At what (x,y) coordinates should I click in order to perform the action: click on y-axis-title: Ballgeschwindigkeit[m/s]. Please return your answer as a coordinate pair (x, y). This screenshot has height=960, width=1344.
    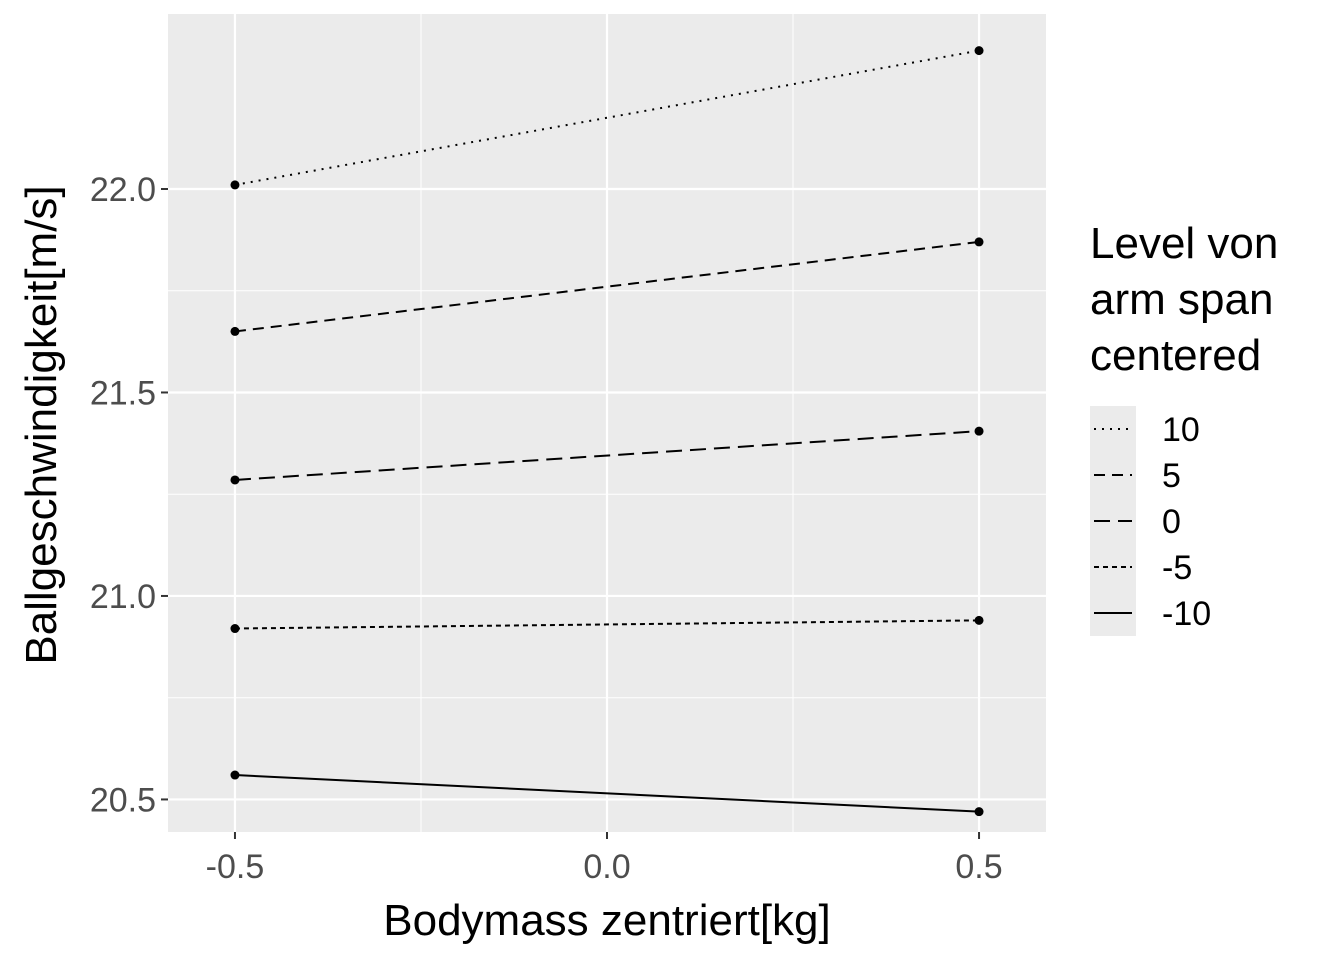
    Looking at the image, I should click on (41, 424).